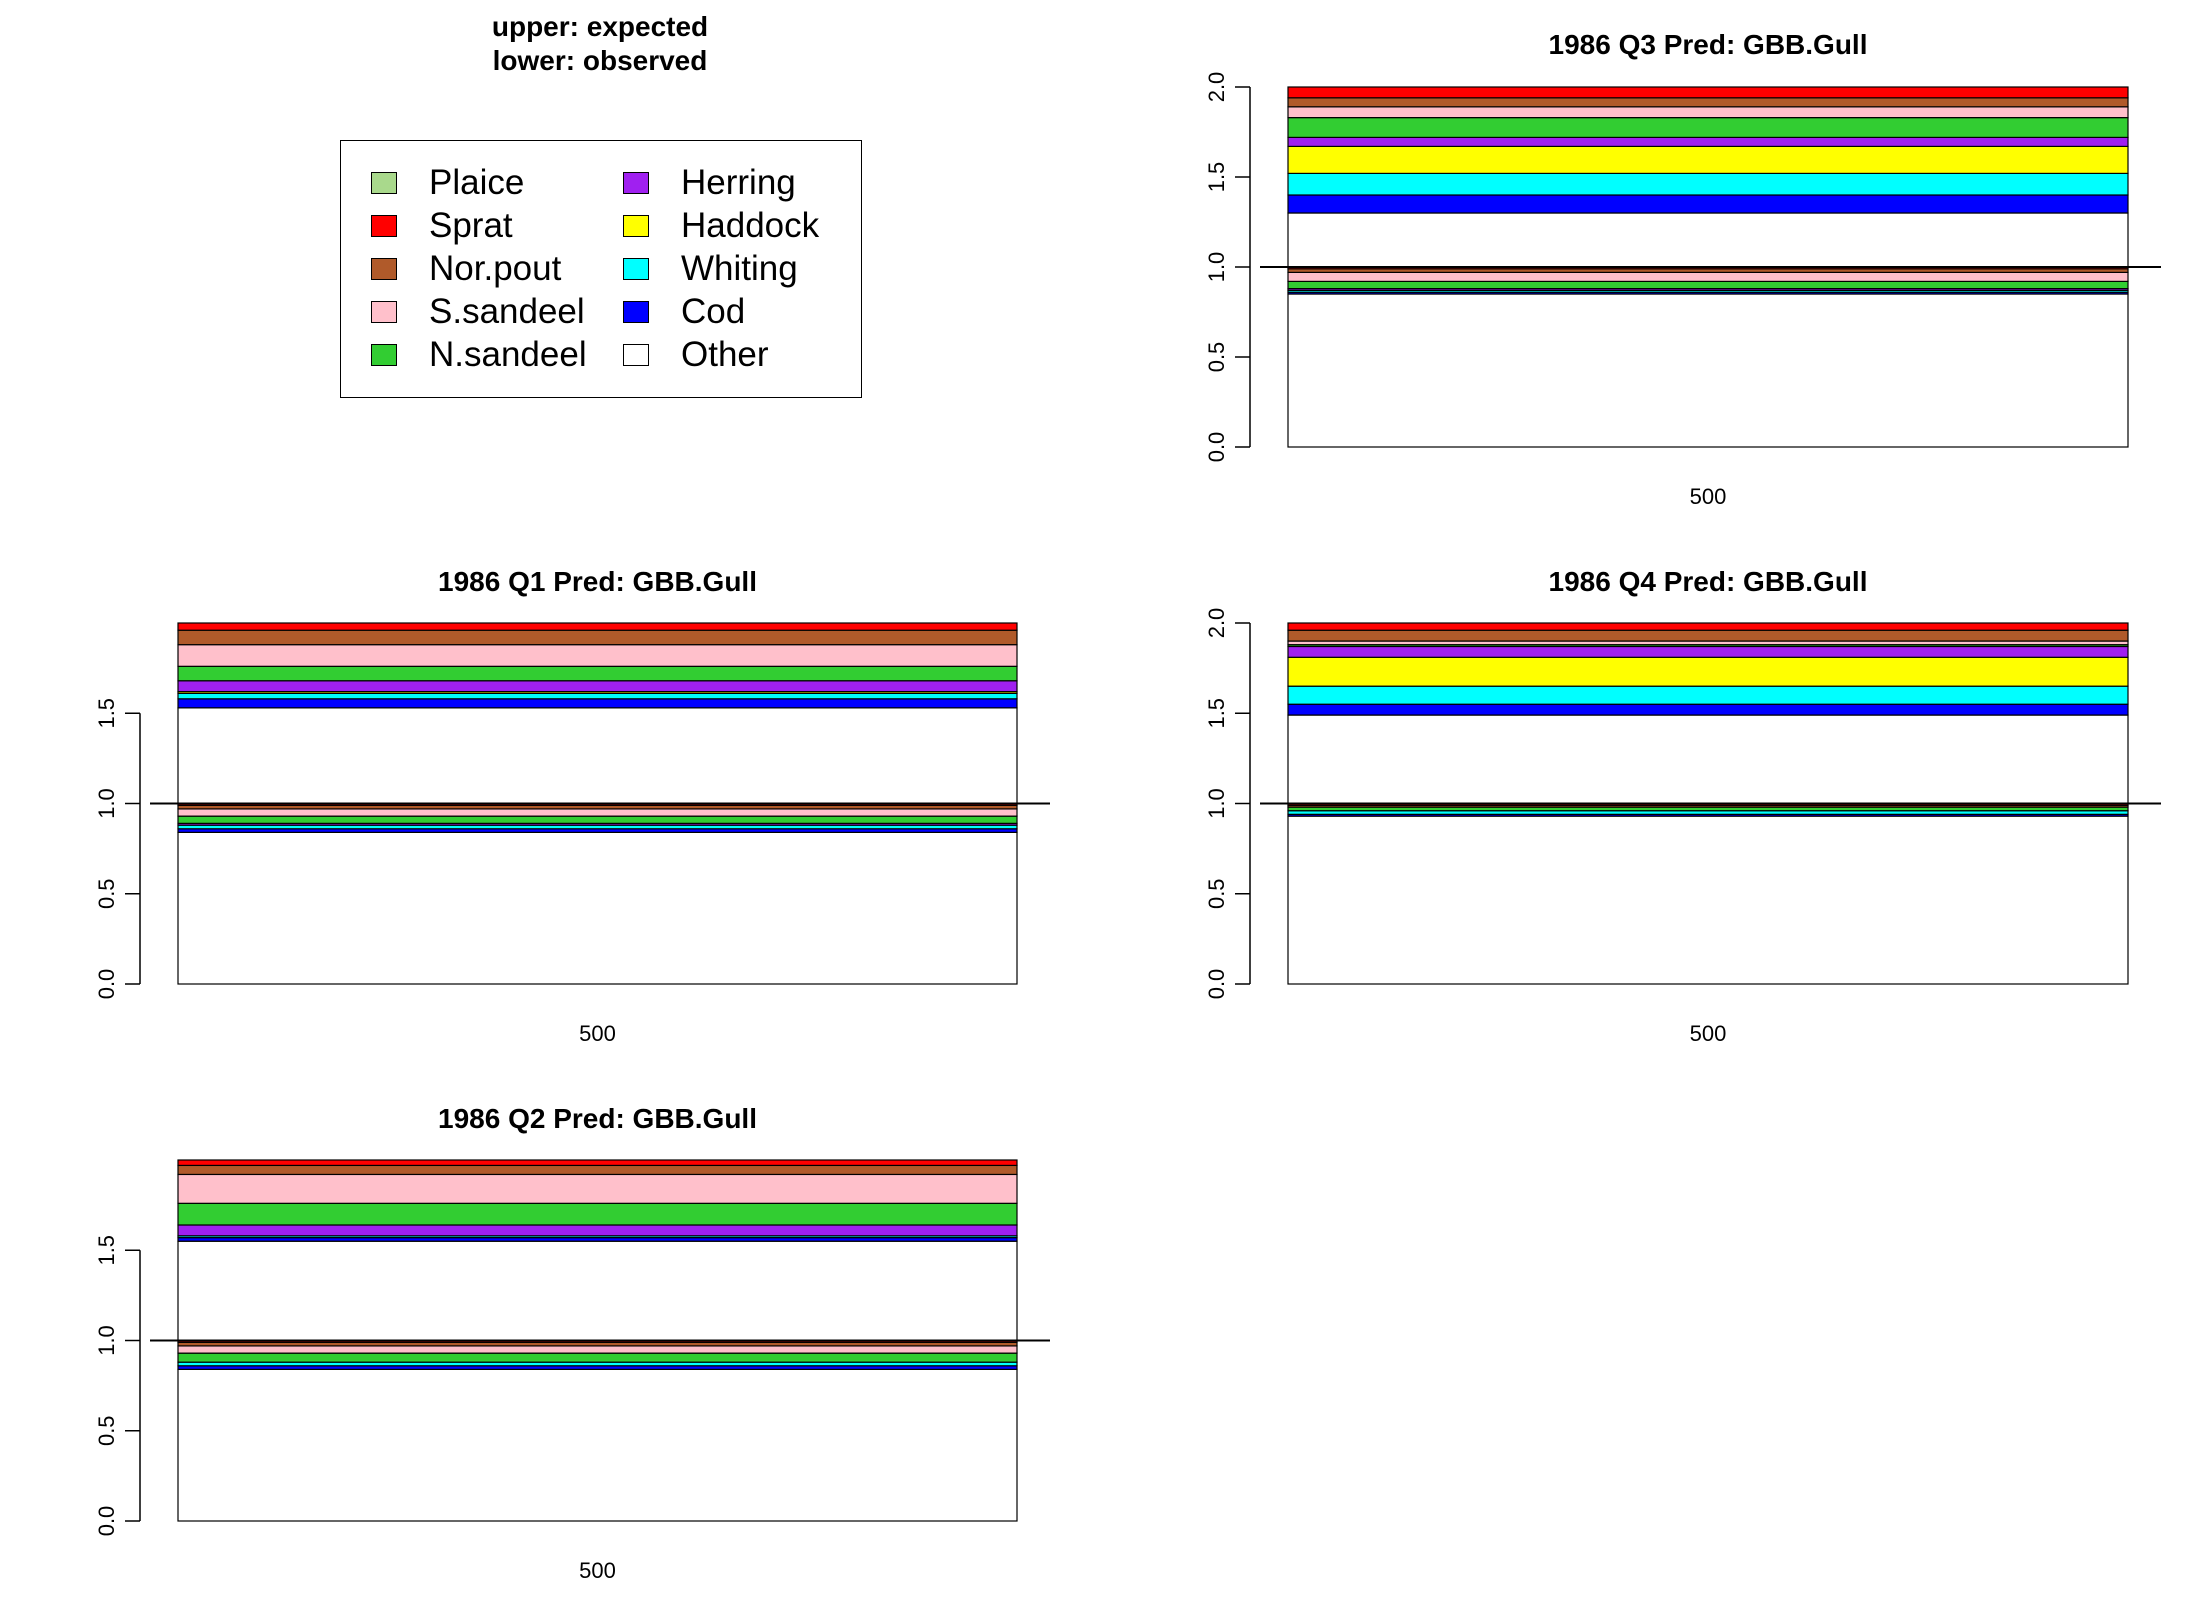  I want to click on observed-bar-n-sandeel, so click(1708, 285).